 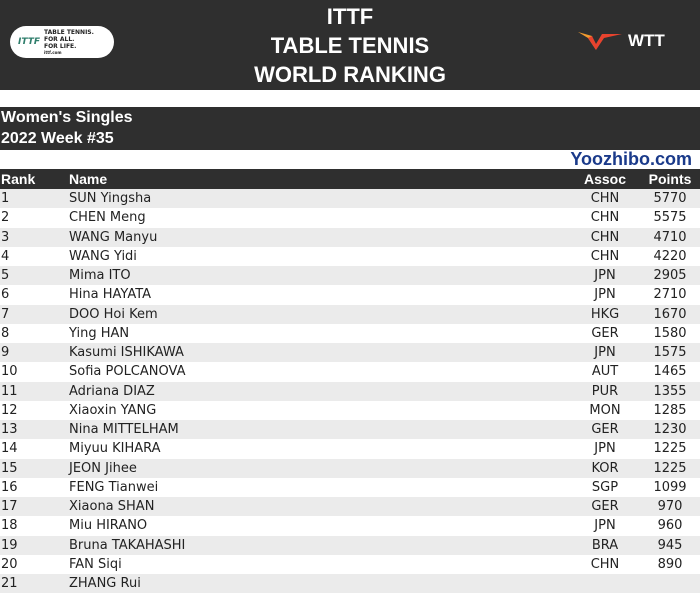 I want to click on points-cell: 1099, so click(x=670, y=487).